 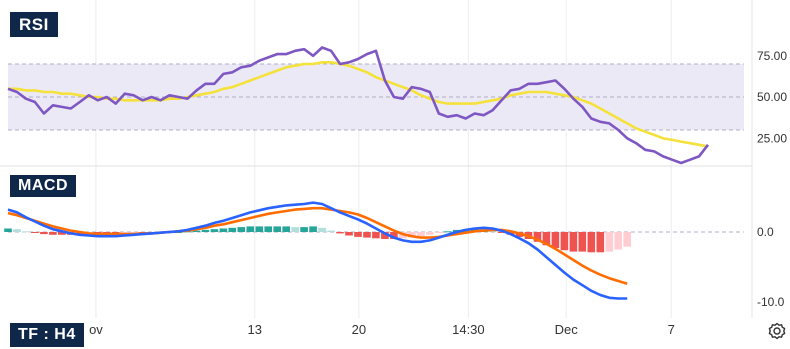 I want to click on x-tick-label: 13, so click(x=255, y=329).